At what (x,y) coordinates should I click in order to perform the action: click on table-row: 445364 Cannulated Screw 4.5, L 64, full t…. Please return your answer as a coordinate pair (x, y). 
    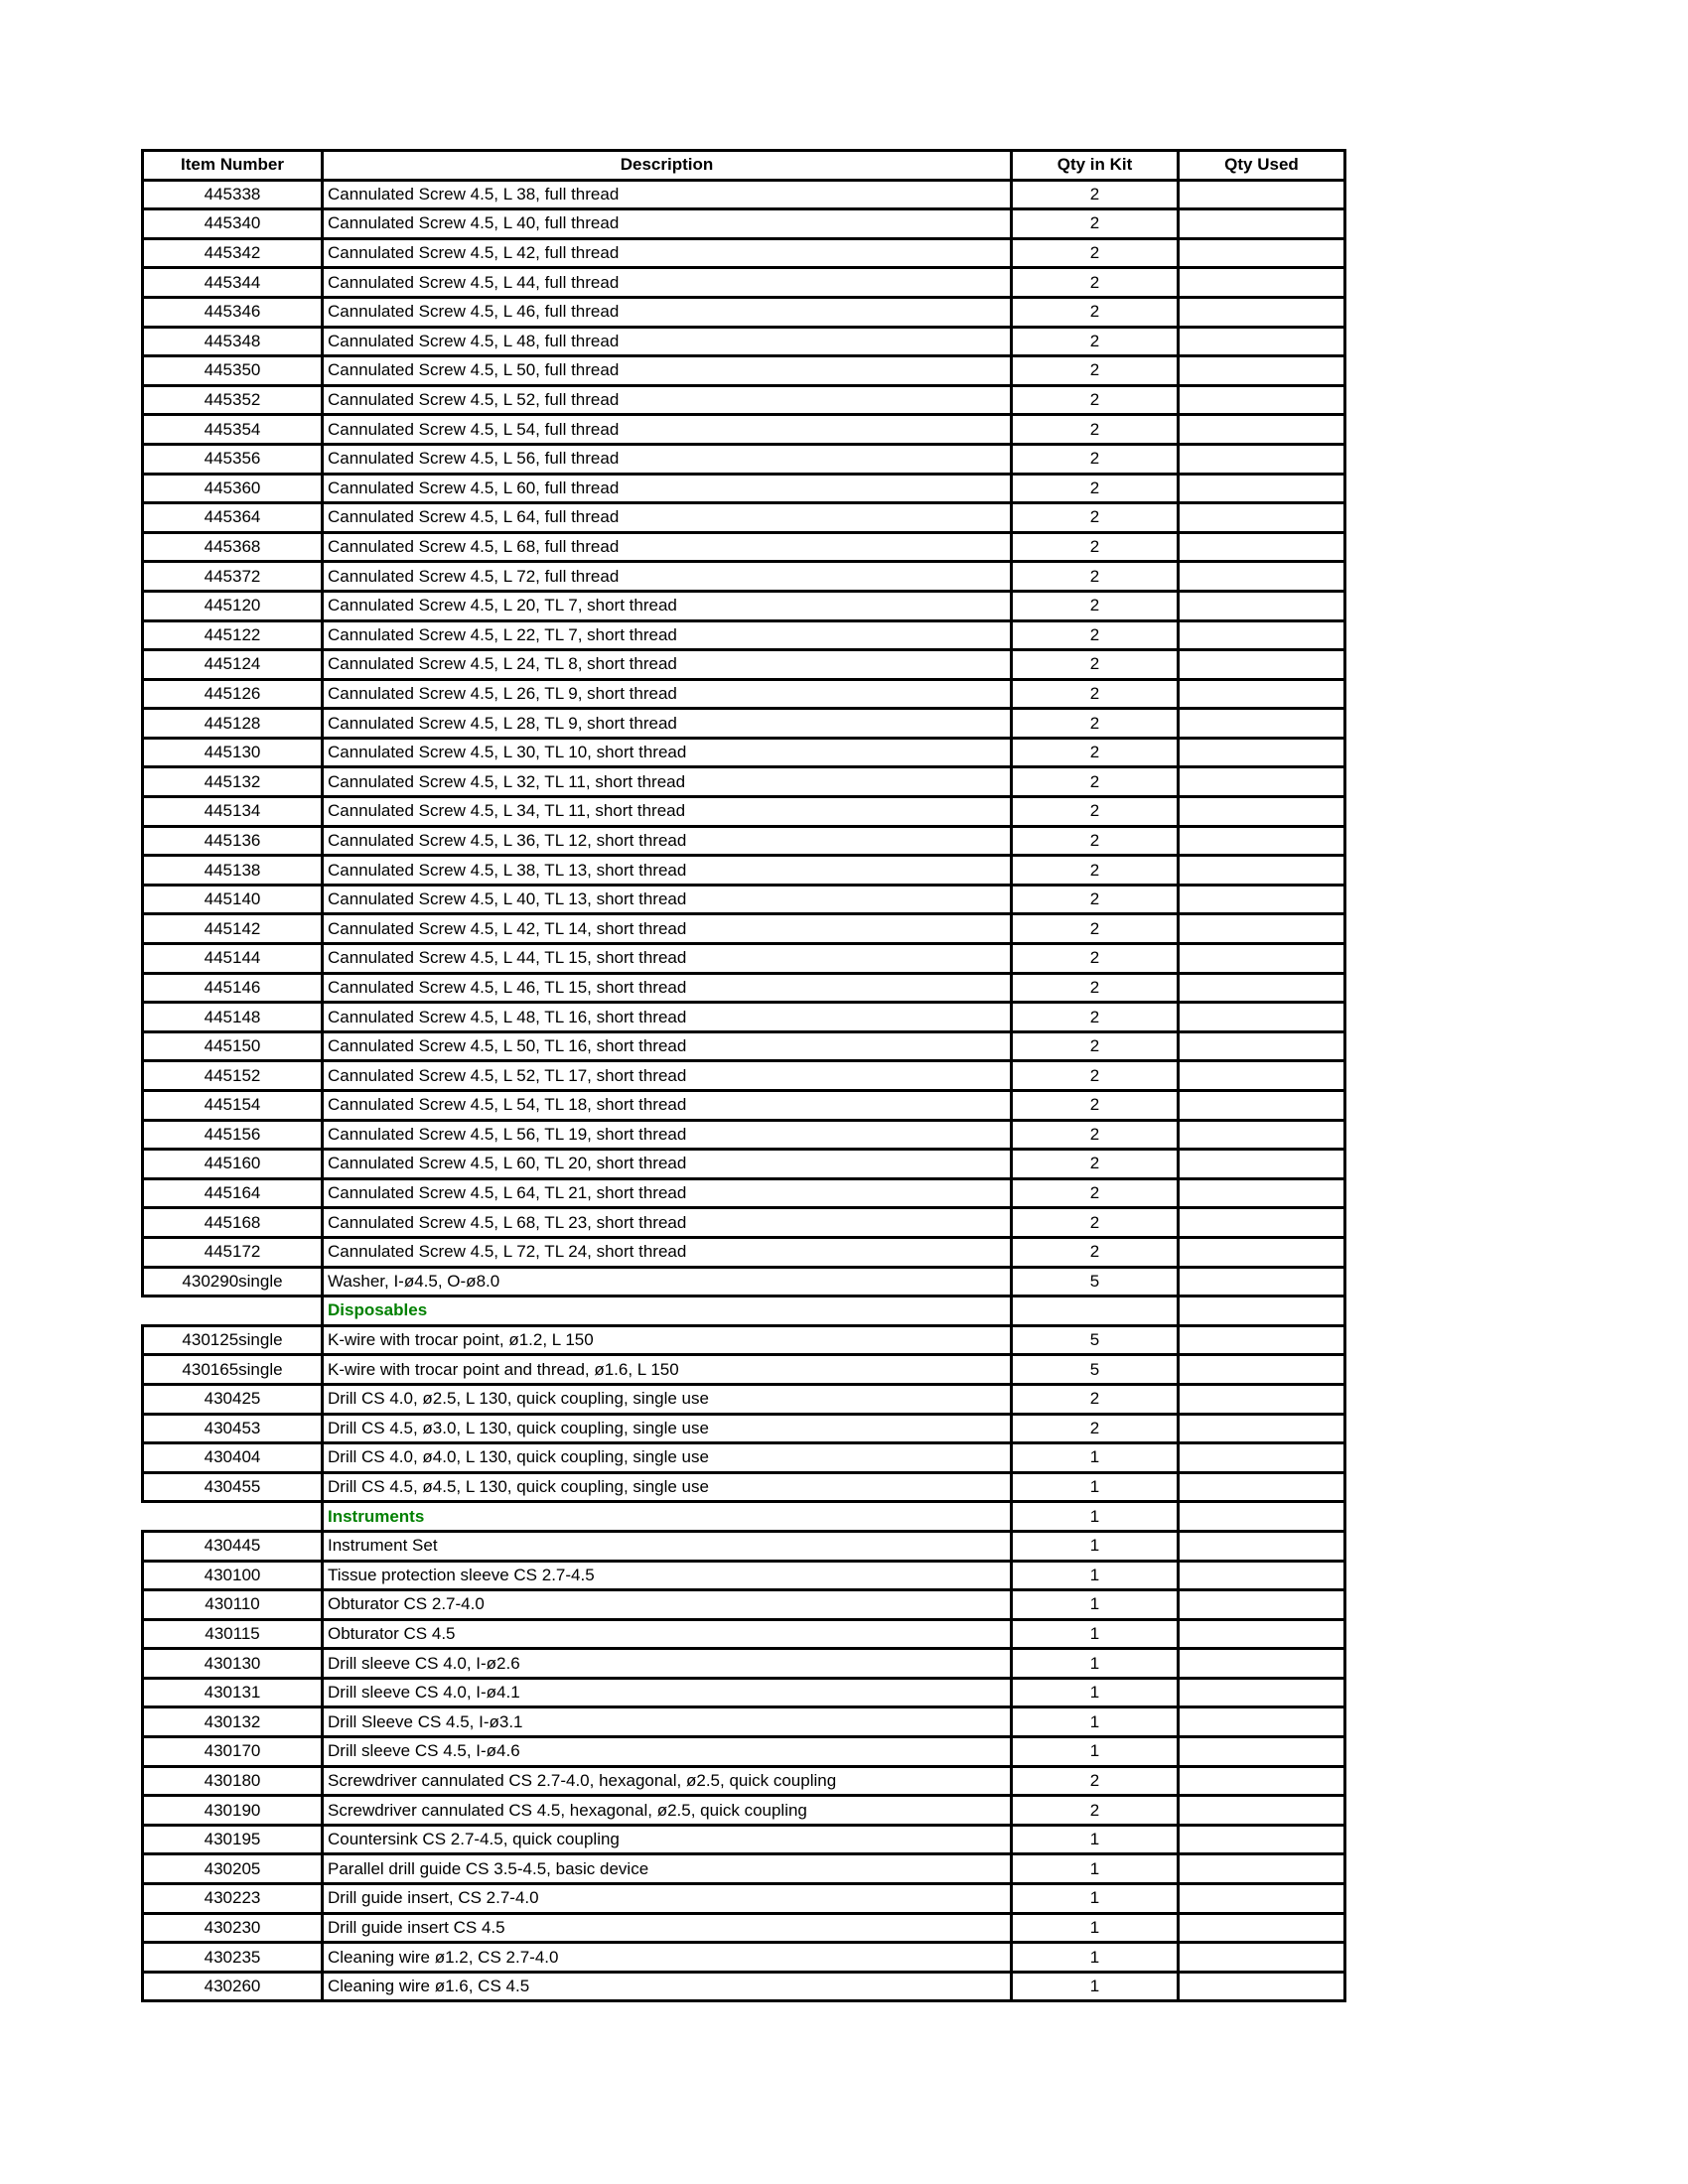
    Looking at the image, I should click on (743, 517).